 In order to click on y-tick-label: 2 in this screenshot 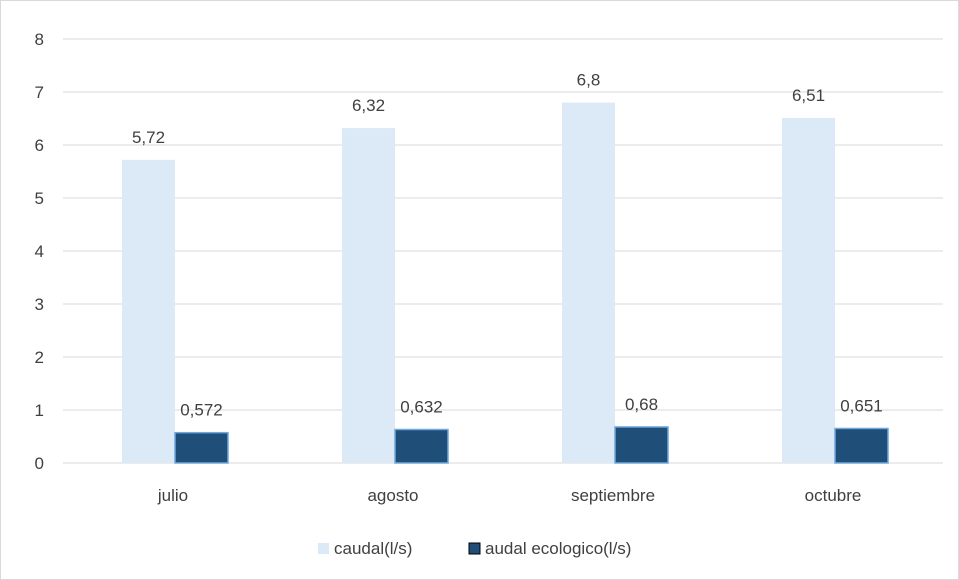, I will do `click(39, 357)`.